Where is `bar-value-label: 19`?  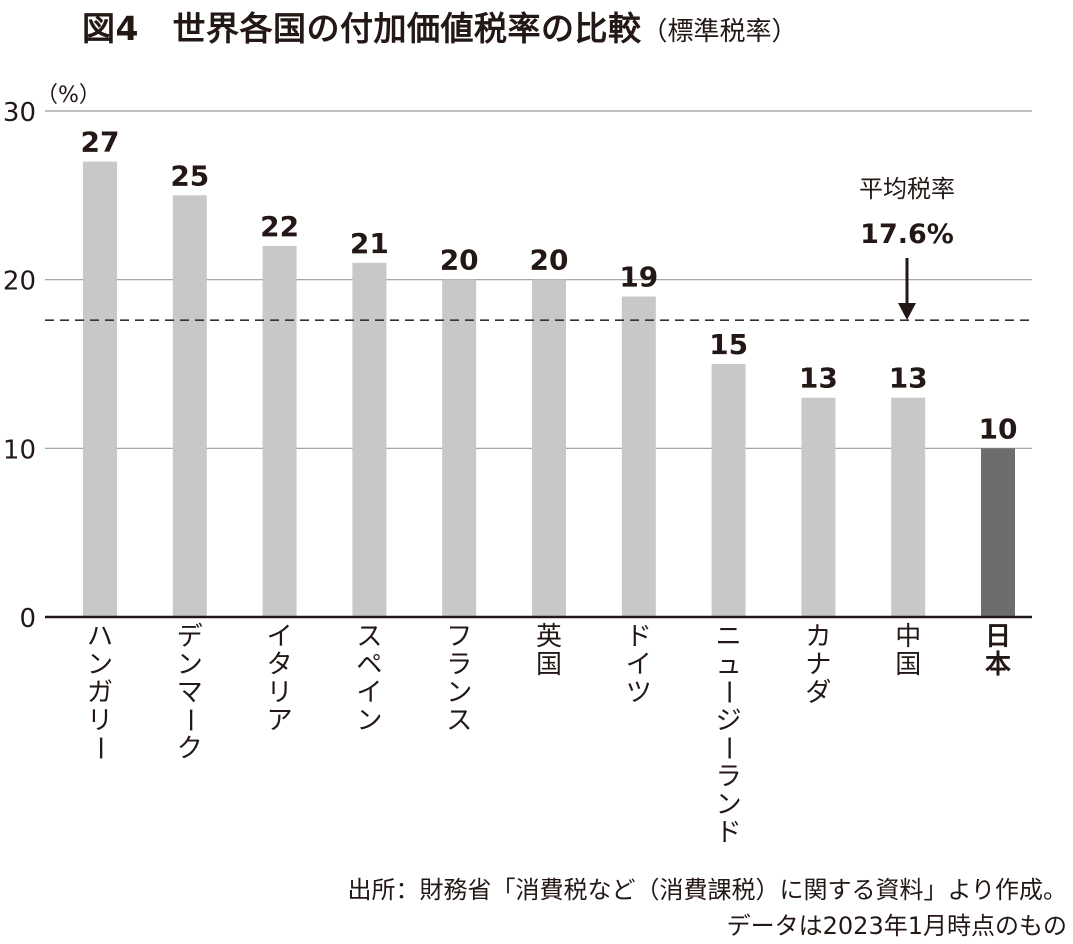 bar-value-label: 19 is located at coordinates (638, 277).